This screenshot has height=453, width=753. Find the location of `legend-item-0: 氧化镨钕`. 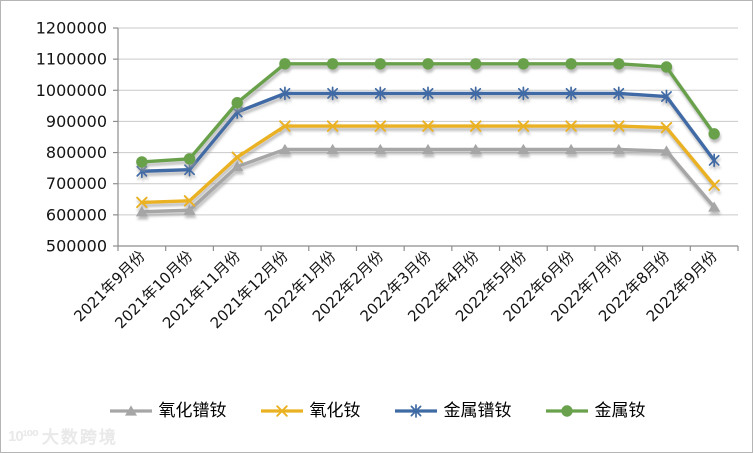

legend-item-0: 氧化镨钕 is located at coordinates (167, 410).